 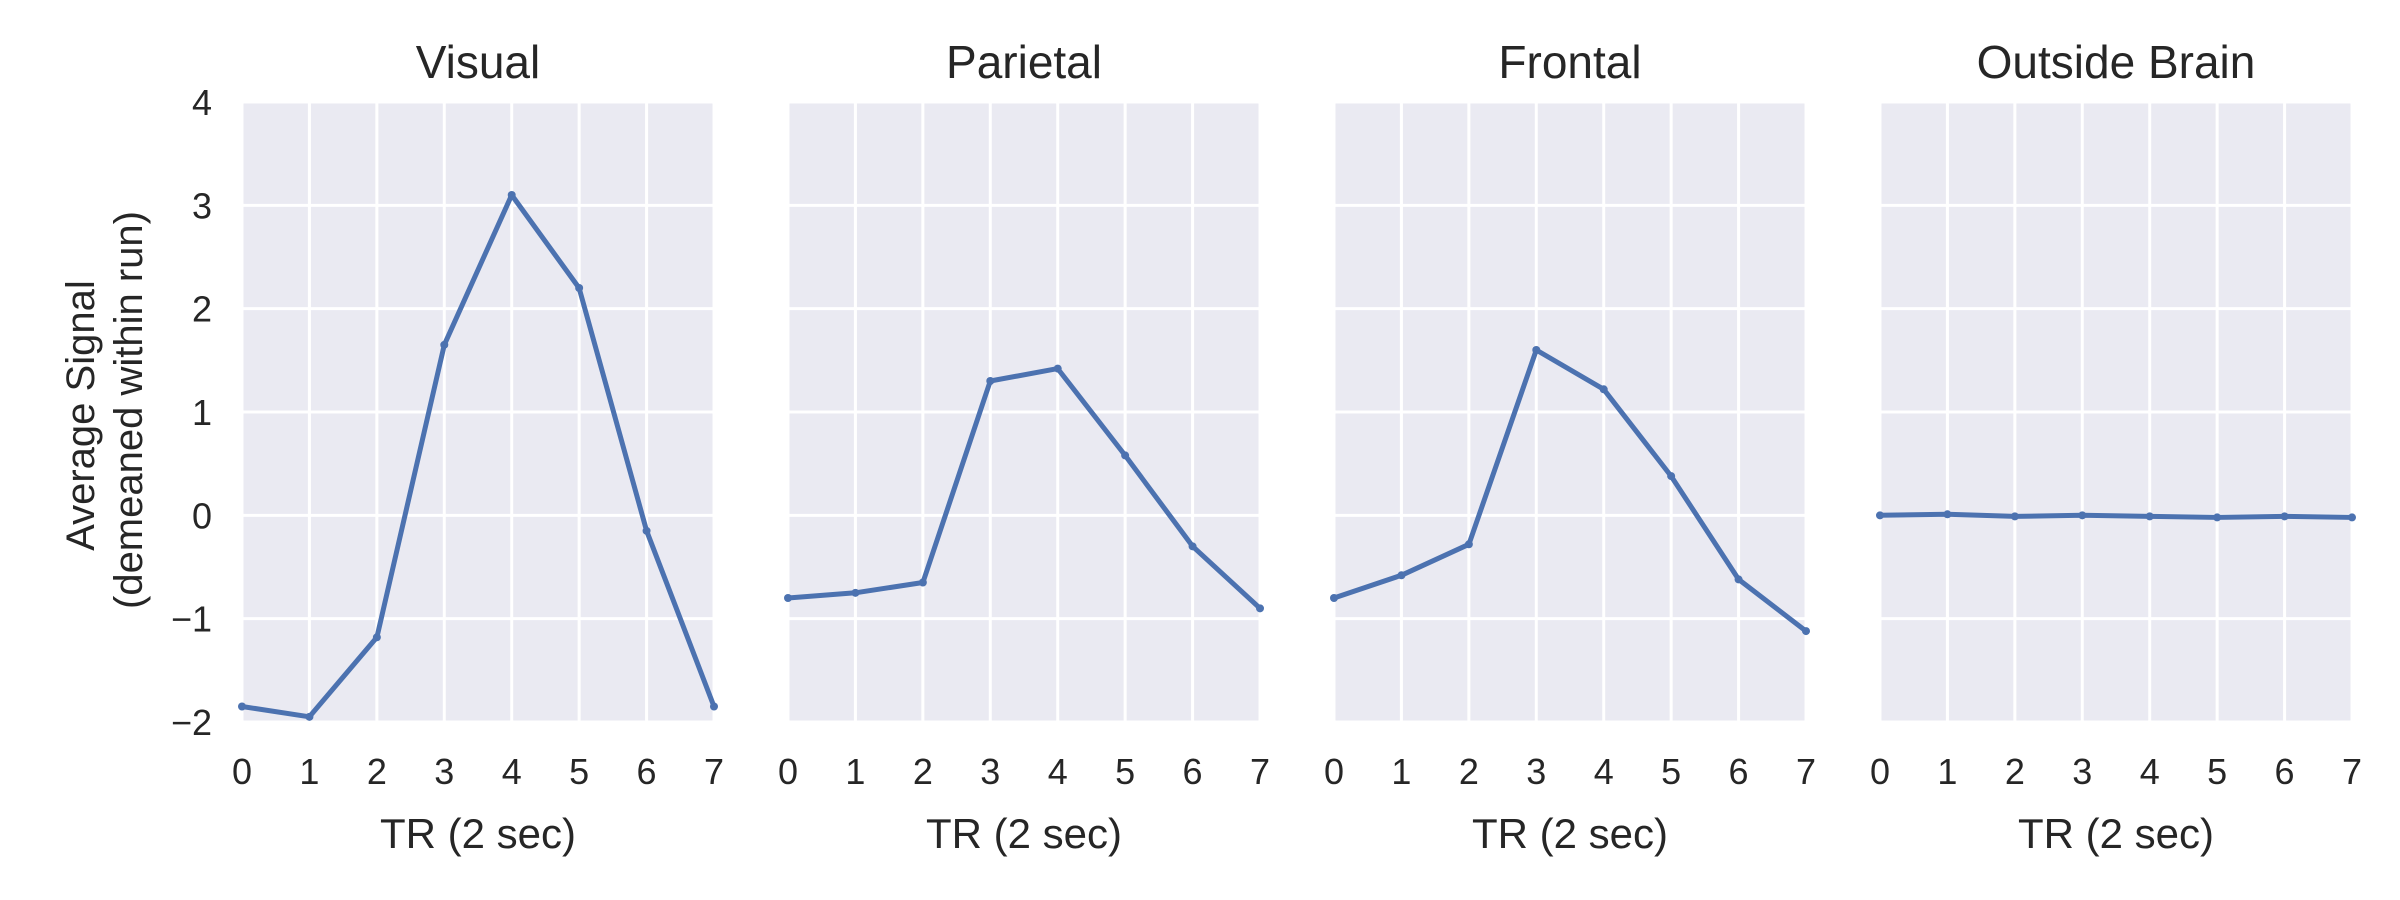 I want to click on panel-title: Outside Brain, so click(x=2116, y=62).